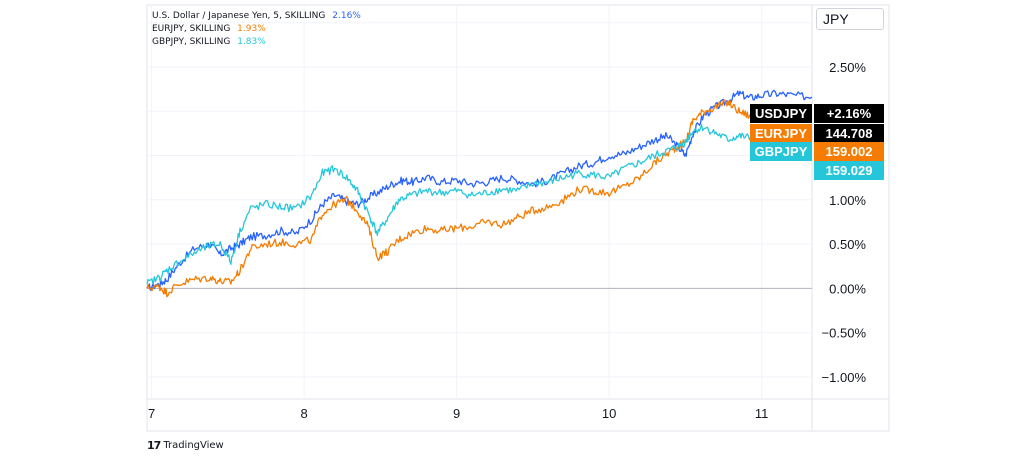  What do you see at coordinates (844, 377) in the screenshot?
I see `y-tick-label: −1.00%` at bounding box center [844, 377].